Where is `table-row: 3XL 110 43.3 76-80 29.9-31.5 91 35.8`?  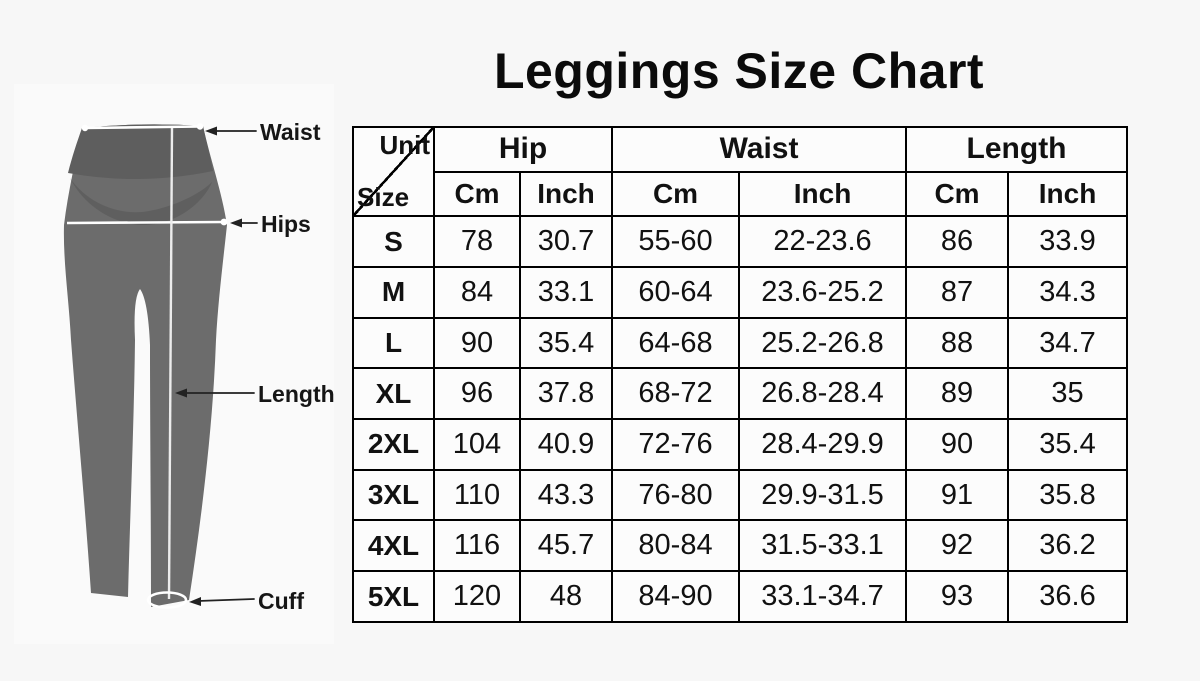 table-row: 3XL 110 43.3 76-80 29.9-31.5 91 35.8 is located at coordinates (740, 495).